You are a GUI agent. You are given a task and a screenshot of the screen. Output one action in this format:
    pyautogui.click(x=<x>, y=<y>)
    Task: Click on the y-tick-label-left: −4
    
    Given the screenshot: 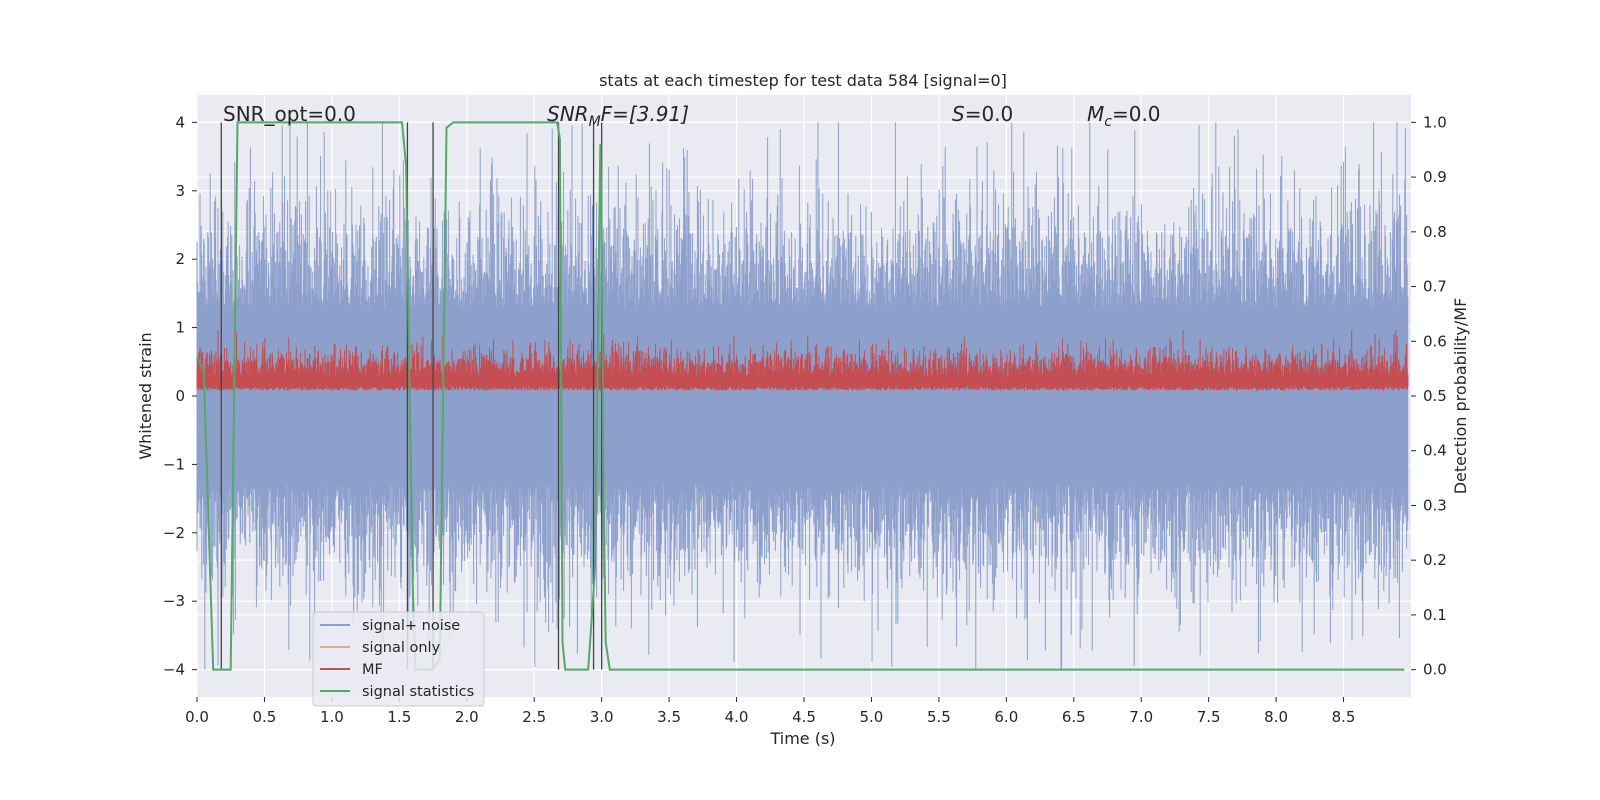 What is the action you would take?
    pyautogui.click(x=174, y=670)
    